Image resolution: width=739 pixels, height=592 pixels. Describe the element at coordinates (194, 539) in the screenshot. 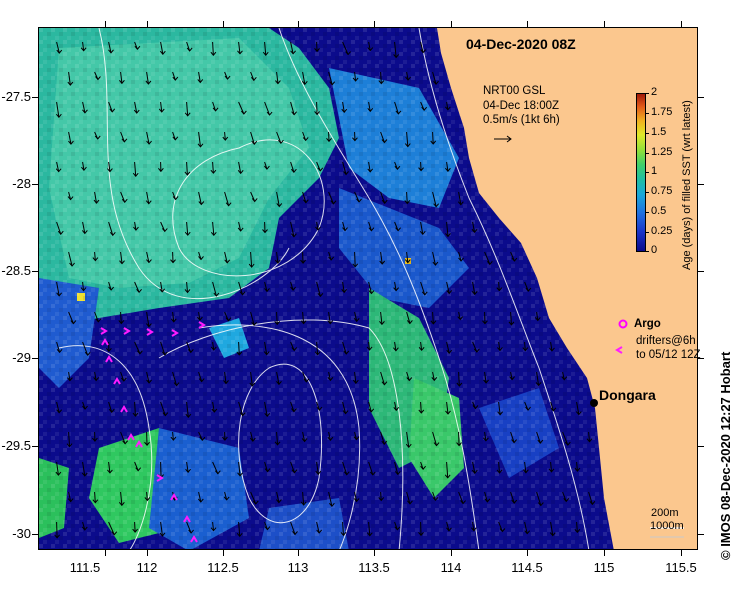

I see `drifter-mark` at that location.